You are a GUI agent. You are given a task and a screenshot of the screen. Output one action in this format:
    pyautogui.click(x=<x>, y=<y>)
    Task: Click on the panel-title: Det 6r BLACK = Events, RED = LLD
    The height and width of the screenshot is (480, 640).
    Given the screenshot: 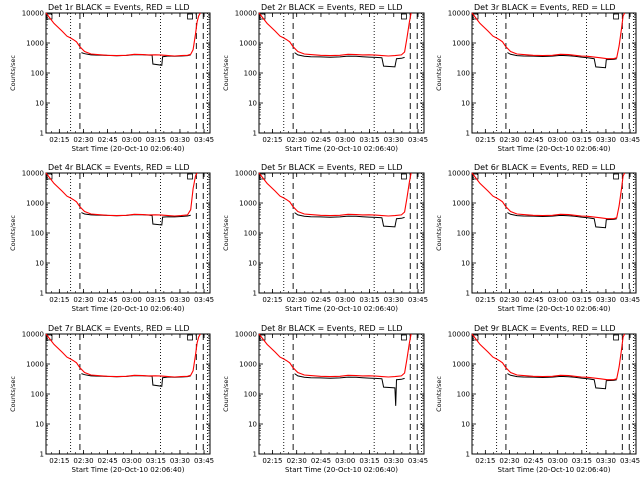 What is the action you would take?
    pyautogui.click(x=545, y=167)
    